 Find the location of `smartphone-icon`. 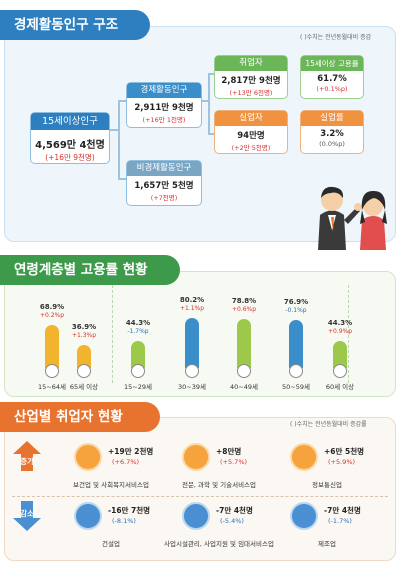

smartphone-icon is located at coordinates (304, 457).